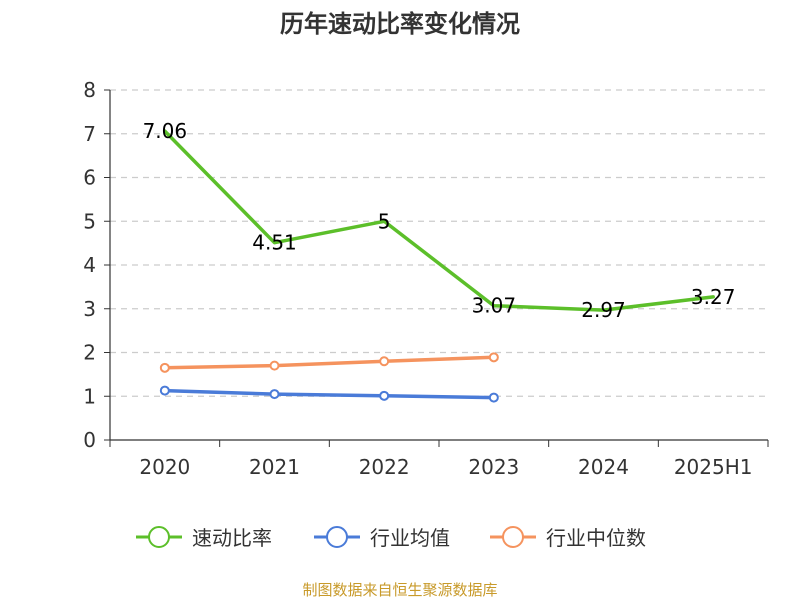 This screenshot has width=800, height=600. I want to click on x-tick-label: 2021, so click(274, 467).